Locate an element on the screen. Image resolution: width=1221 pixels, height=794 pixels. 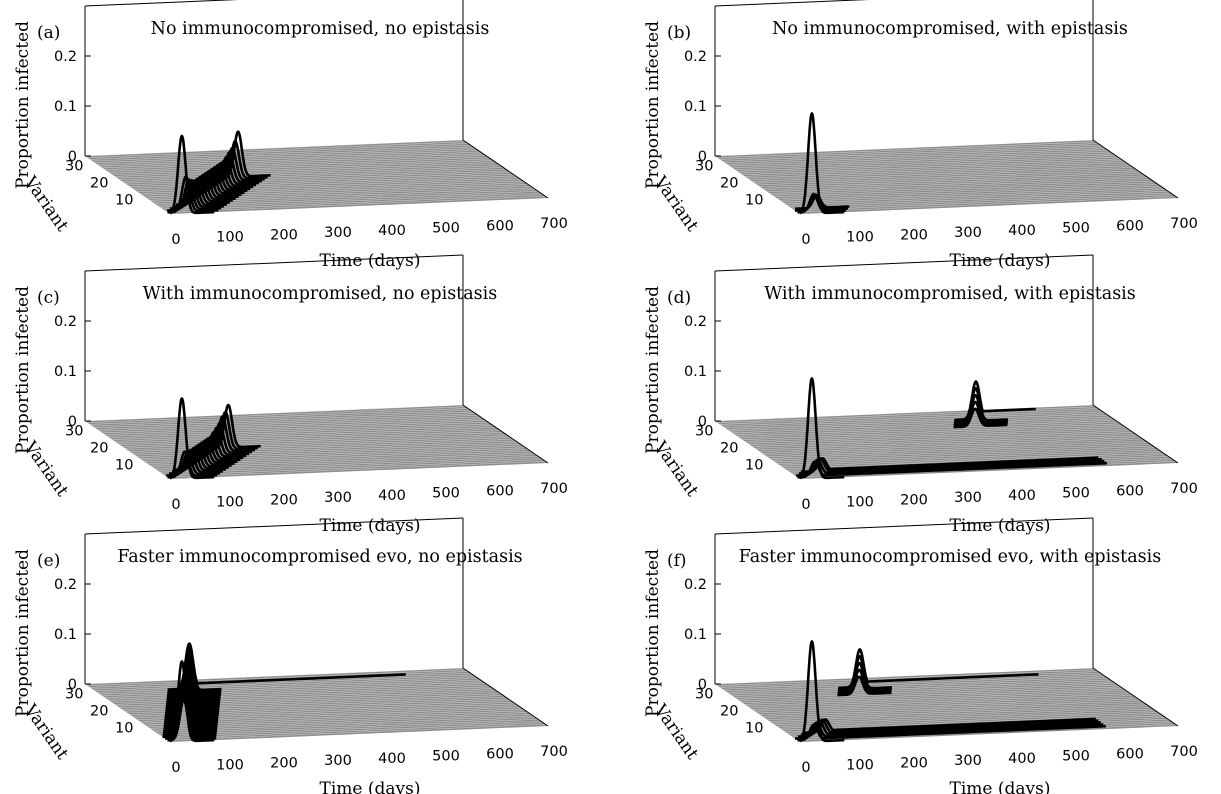
x-tick-label: 300 is located at coordinates (968, 761).